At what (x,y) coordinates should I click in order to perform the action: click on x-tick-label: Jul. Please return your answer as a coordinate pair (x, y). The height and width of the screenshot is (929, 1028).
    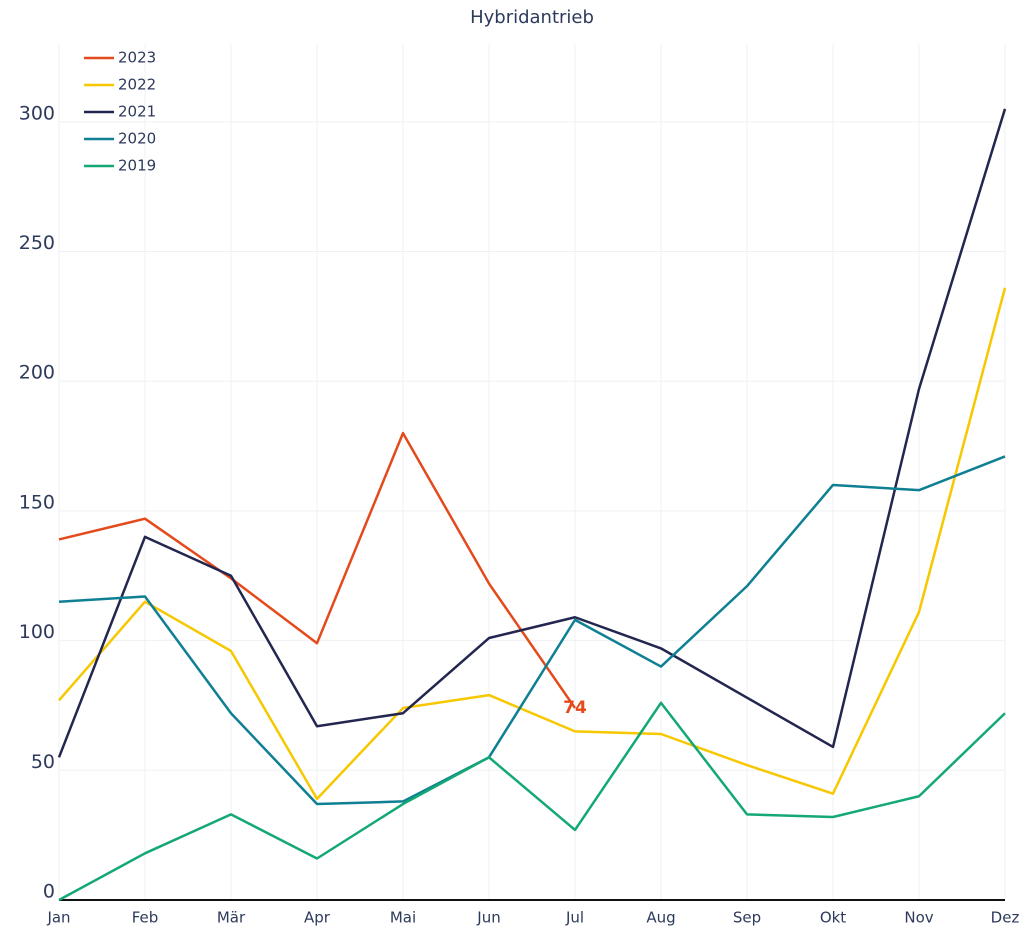
    Looking at the image, I should click on (574, 918).